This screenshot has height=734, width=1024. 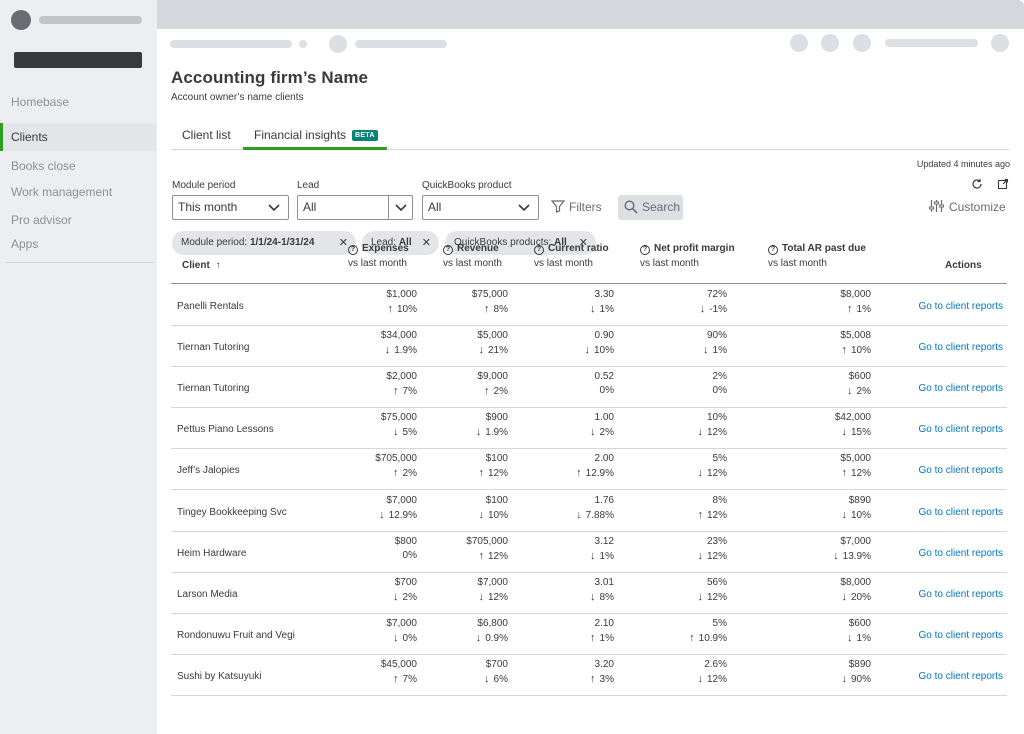 What do you see at coordinates (687, 256) in the screenshot?
I see `column-header-net-profit-margin: ? Net profit margin vs last month` at bounding box center [687, 256].